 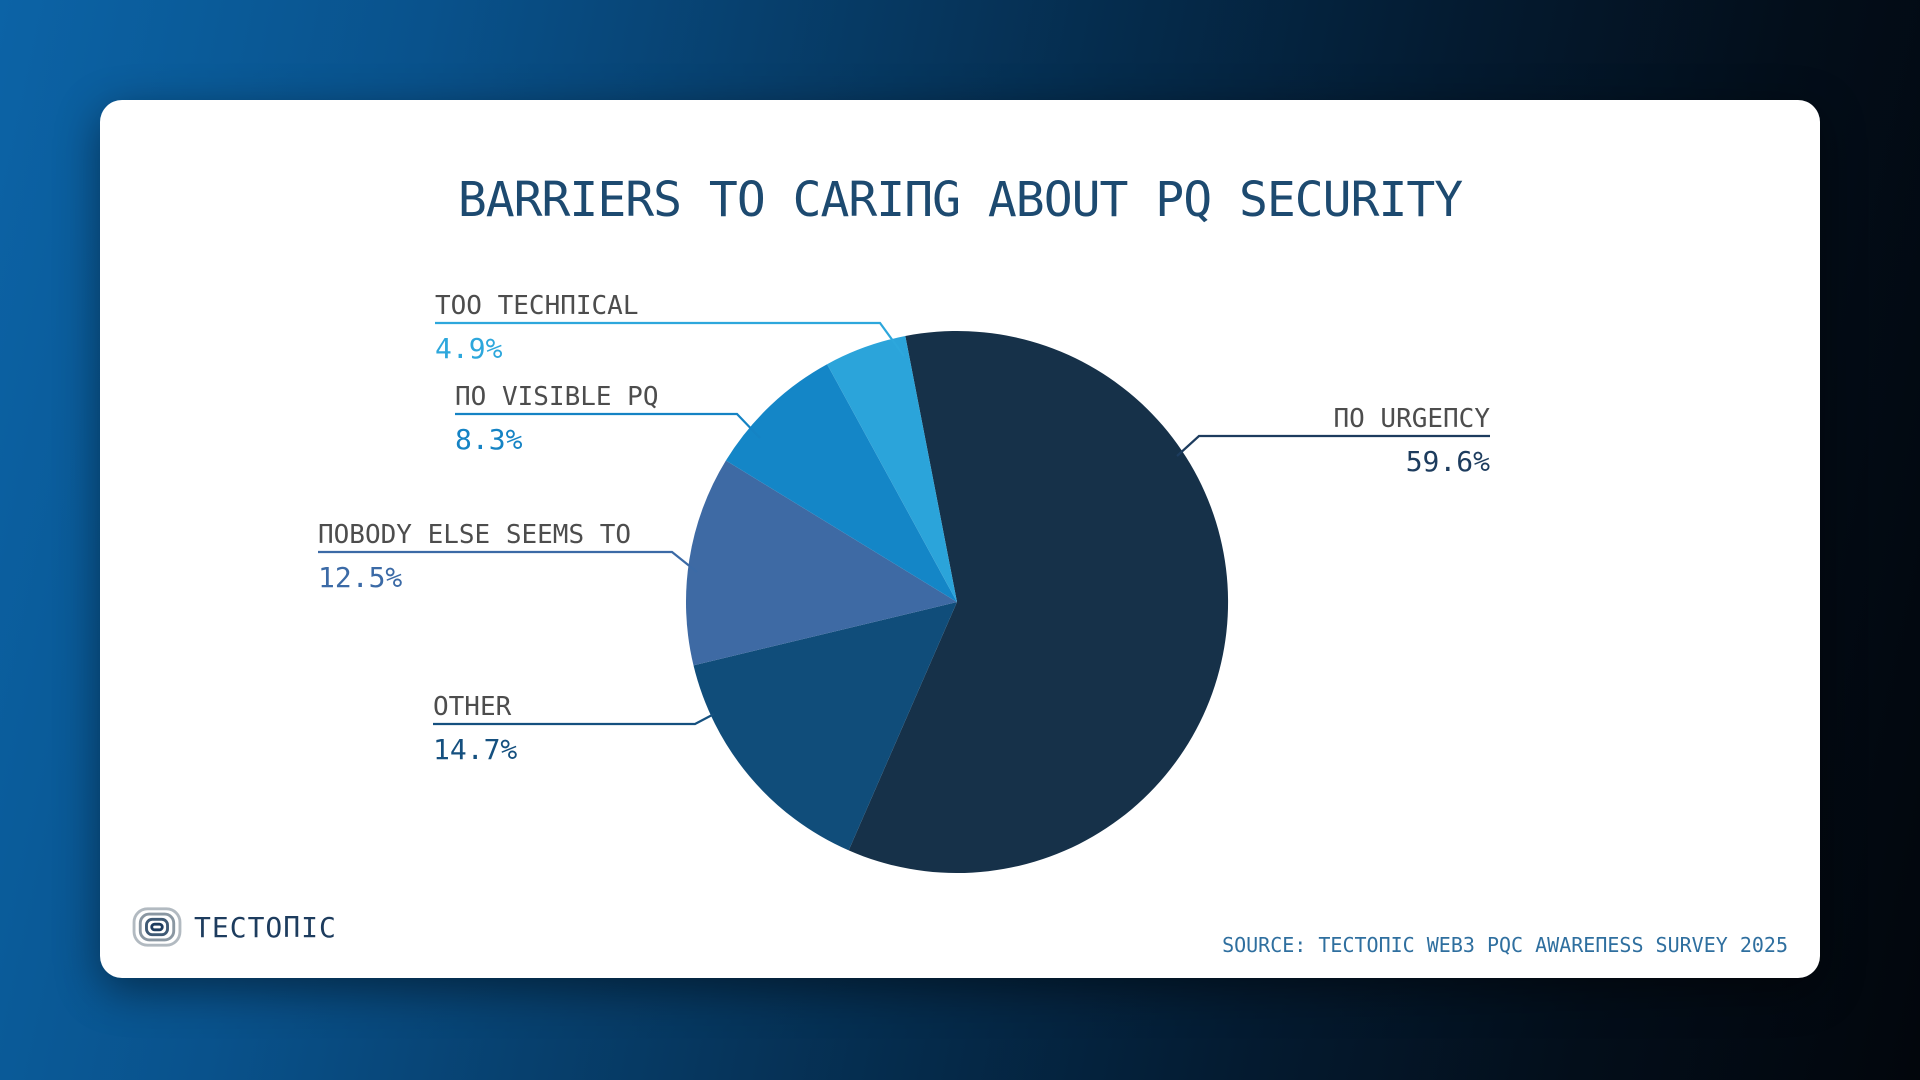 I want to click on pie-slice-nobody-else-seems-to, so click(x=821, y=563).